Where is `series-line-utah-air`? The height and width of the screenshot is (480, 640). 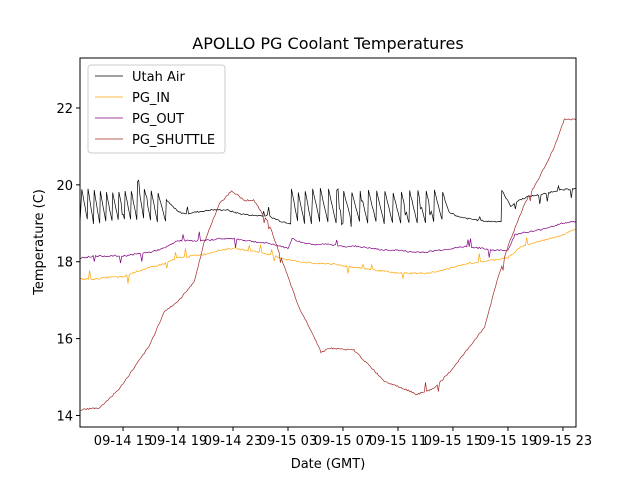
series-line-utah-air is located at coordinates (328, 203).